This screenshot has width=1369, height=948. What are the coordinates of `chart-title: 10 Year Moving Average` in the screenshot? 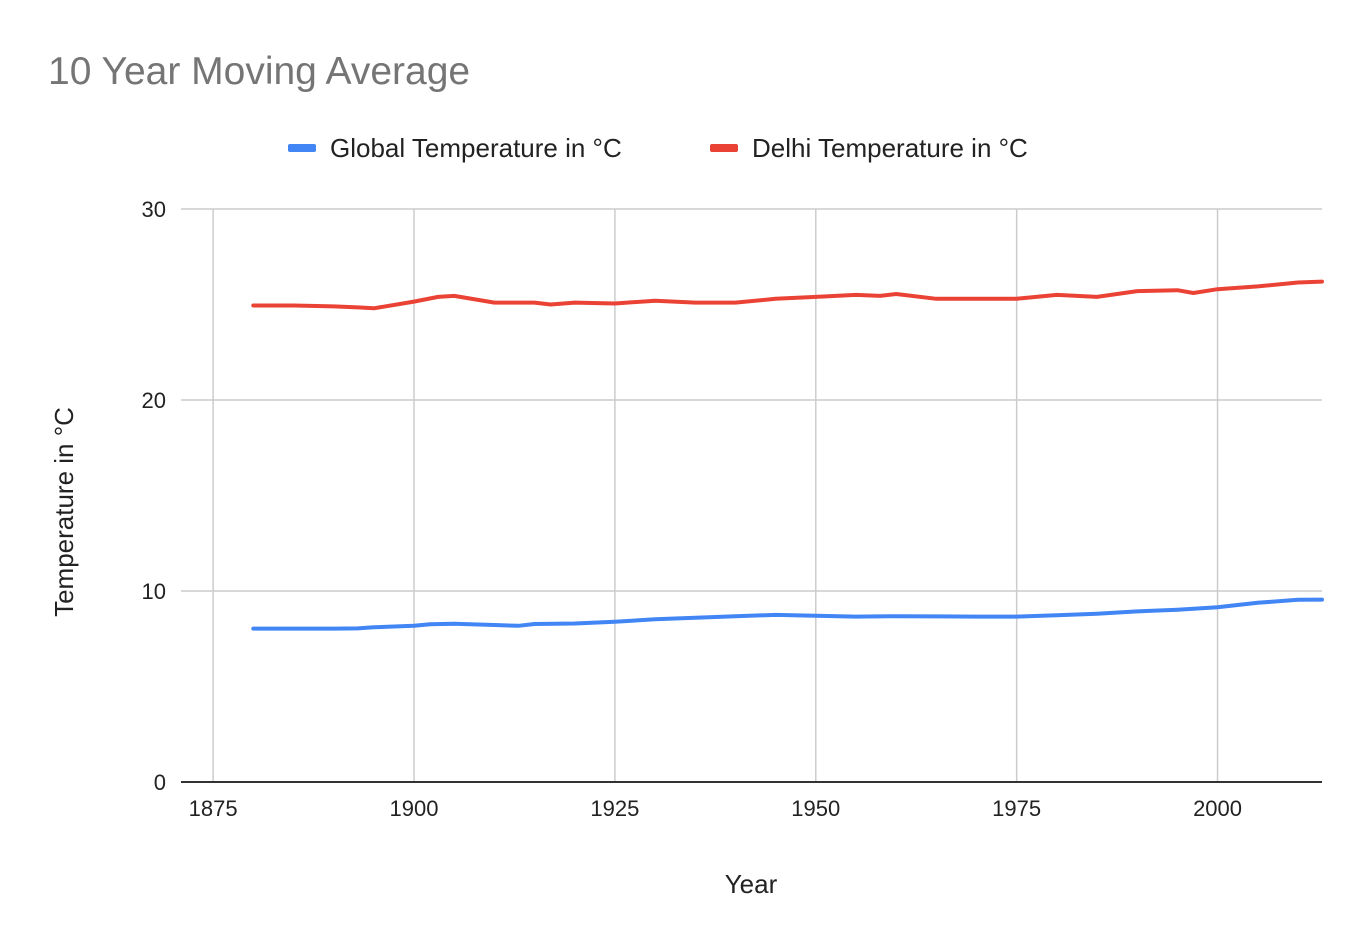 It's located at (259, 71).